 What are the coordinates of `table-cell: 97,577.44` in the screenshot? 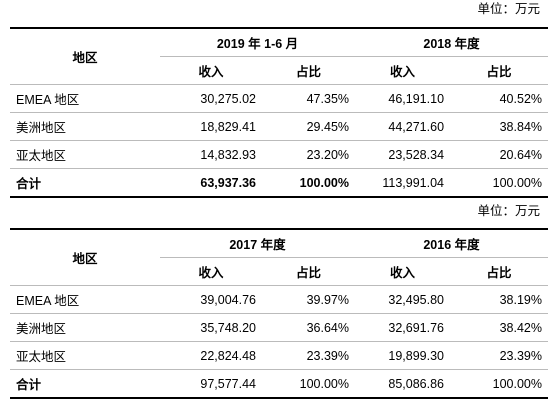 It's located at (211, 384).